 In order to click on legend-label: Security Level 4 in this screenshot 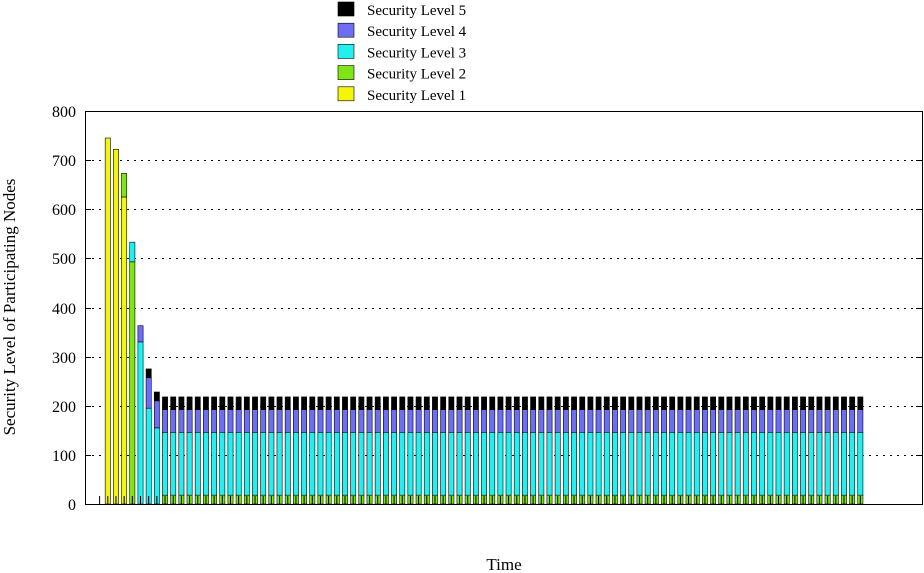, I will do `click(417, 32)`.